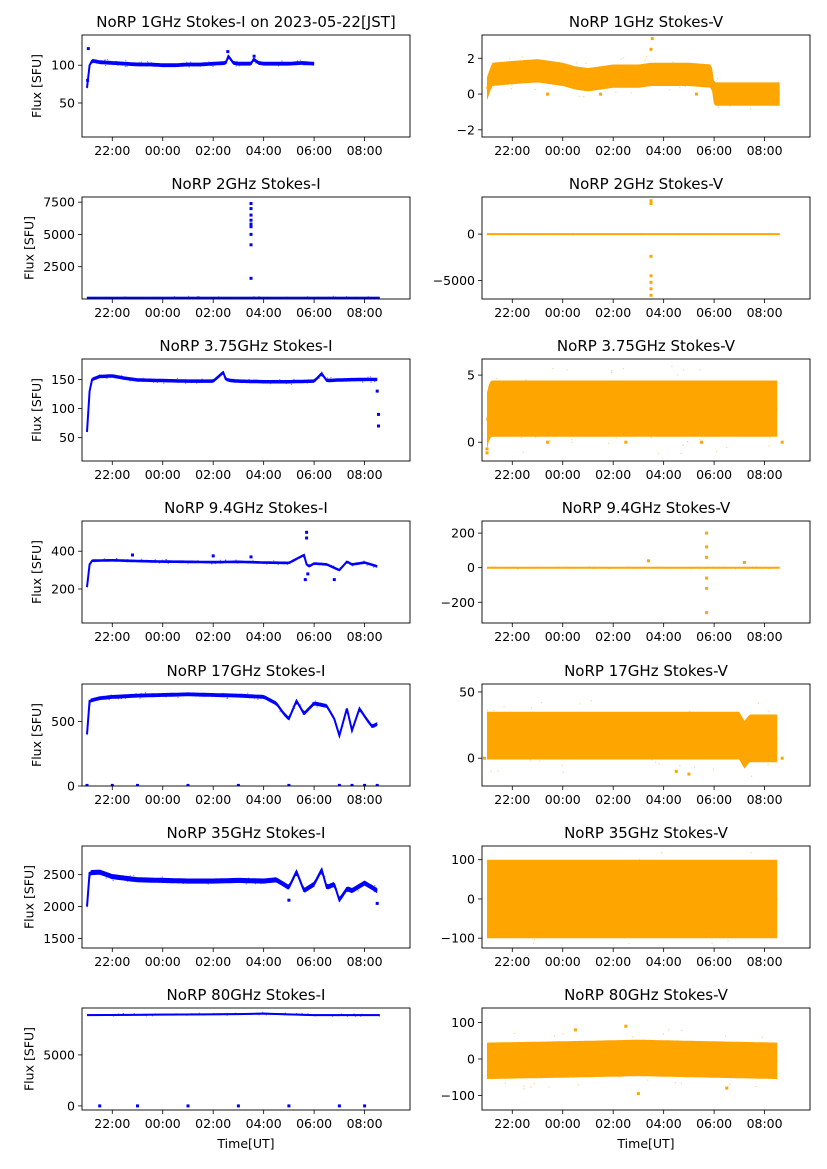 The width and height of the screenshot is (827, 1169). Describe the element at coordinates (233, 250) in the screenshot. I see `series-stokes-i` at that location.